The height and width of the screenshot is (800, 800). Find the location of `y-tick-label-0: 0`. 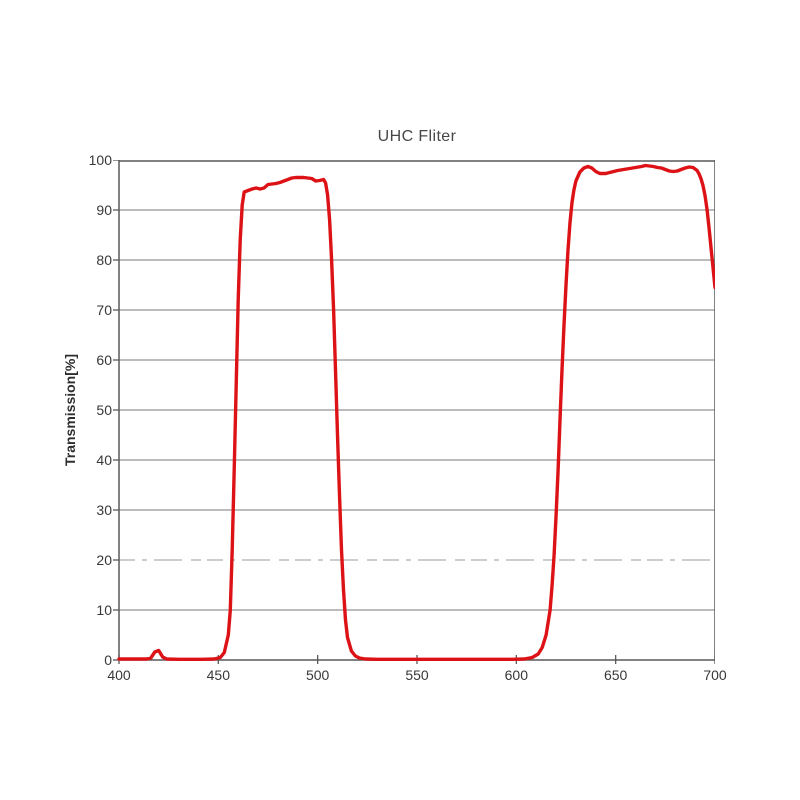

y-tick-label-0: 0 is located at coordinates (108, 660).